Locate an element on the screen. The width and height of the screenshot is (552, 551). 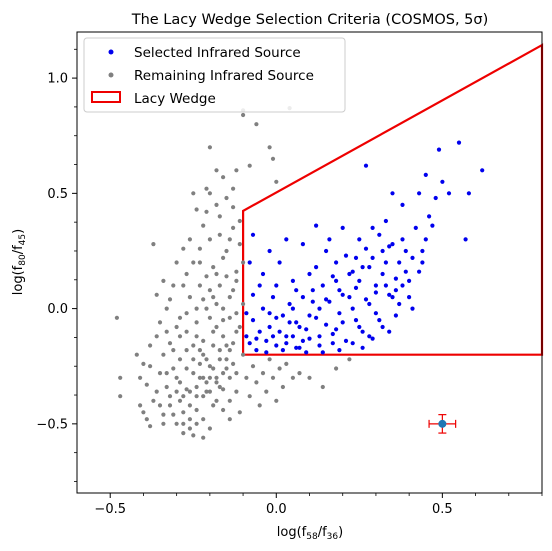
y-tick-label: 1.0 is located at coordinates (57, 79).